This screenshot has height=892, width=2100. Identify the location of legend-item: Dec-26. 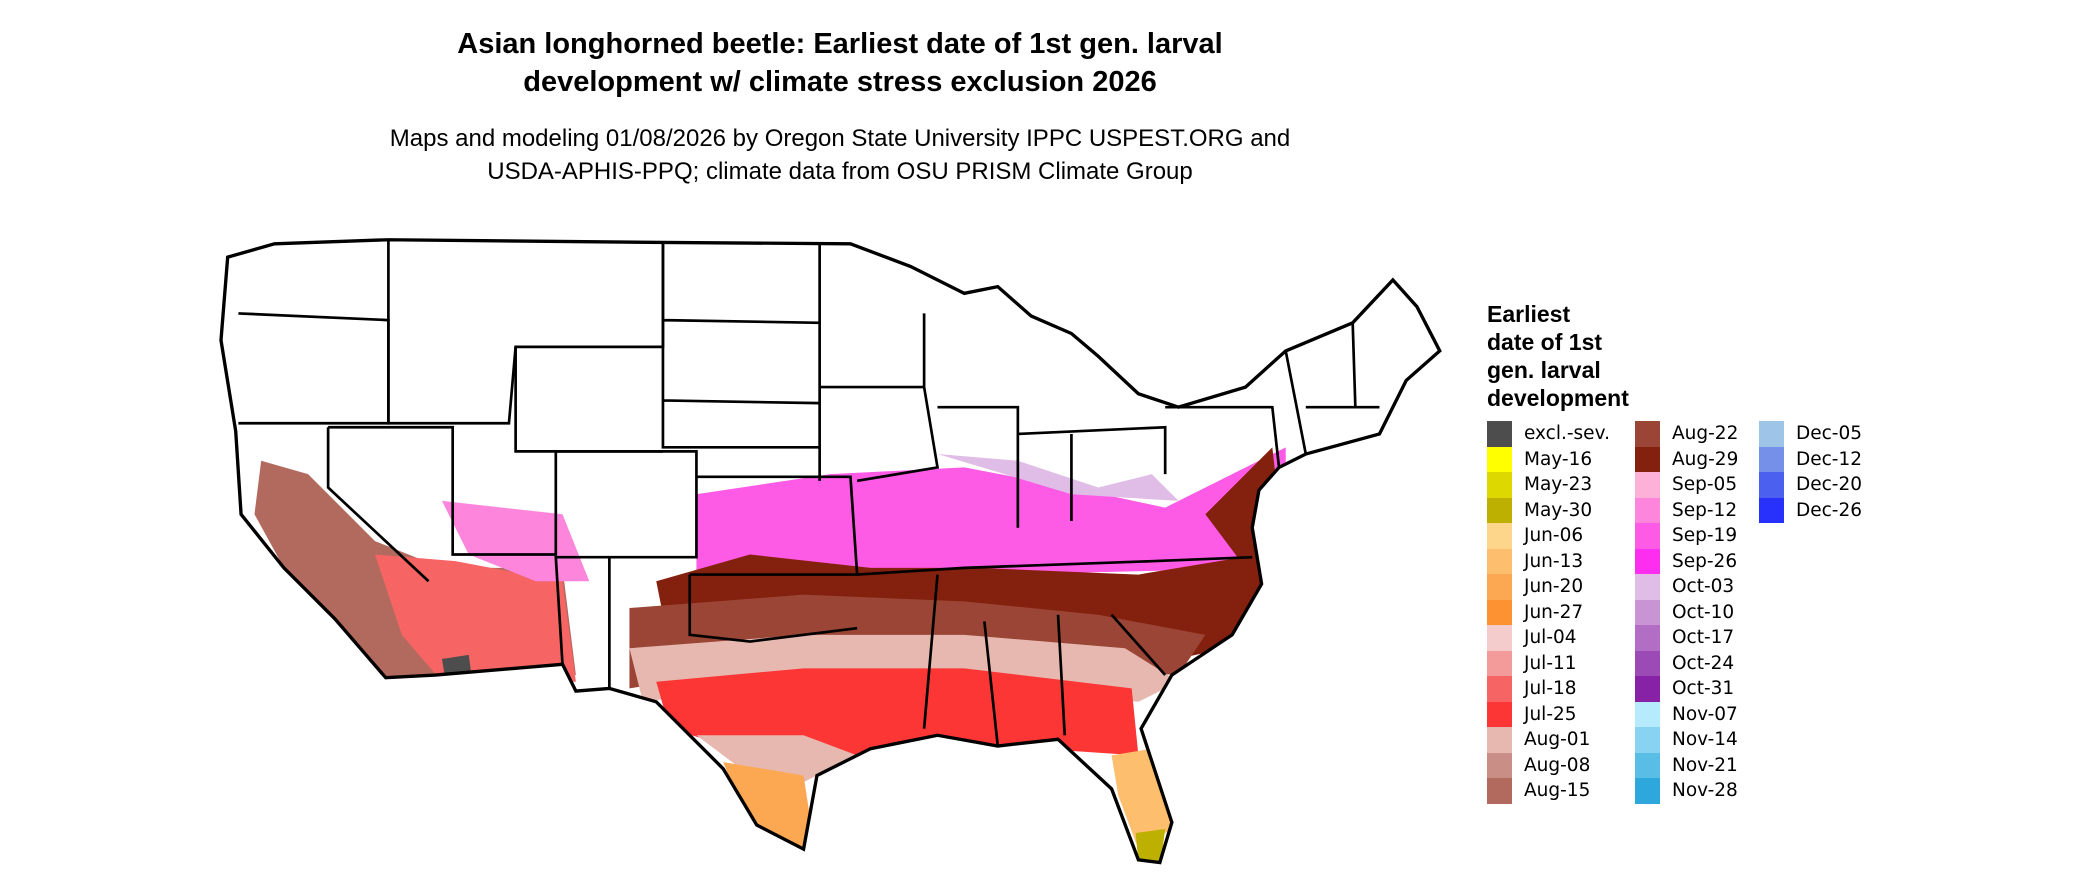
(1810, 510).